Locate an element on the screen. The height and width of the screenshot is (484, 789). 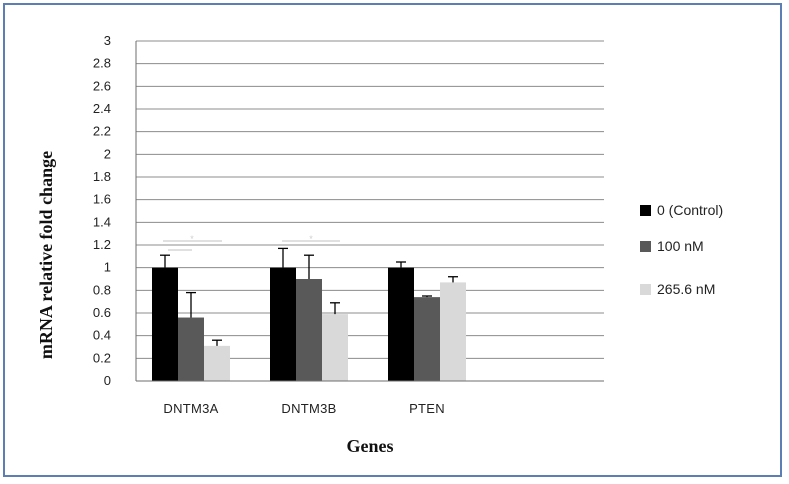
y-tick-label: 0.8 is located at coordinates (102, 289).